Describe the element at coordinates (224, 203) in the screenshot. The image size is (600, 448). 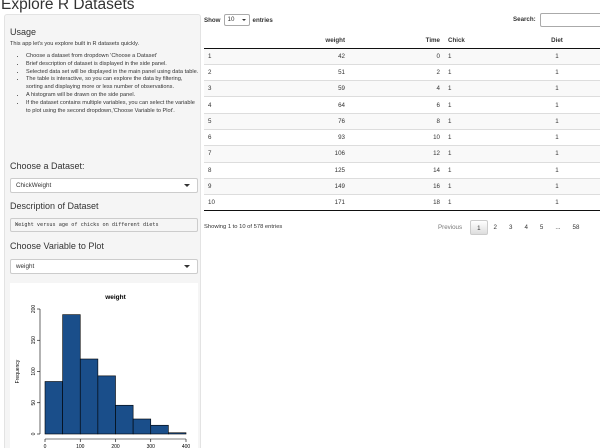
I see `table-cell: 10` at that location.